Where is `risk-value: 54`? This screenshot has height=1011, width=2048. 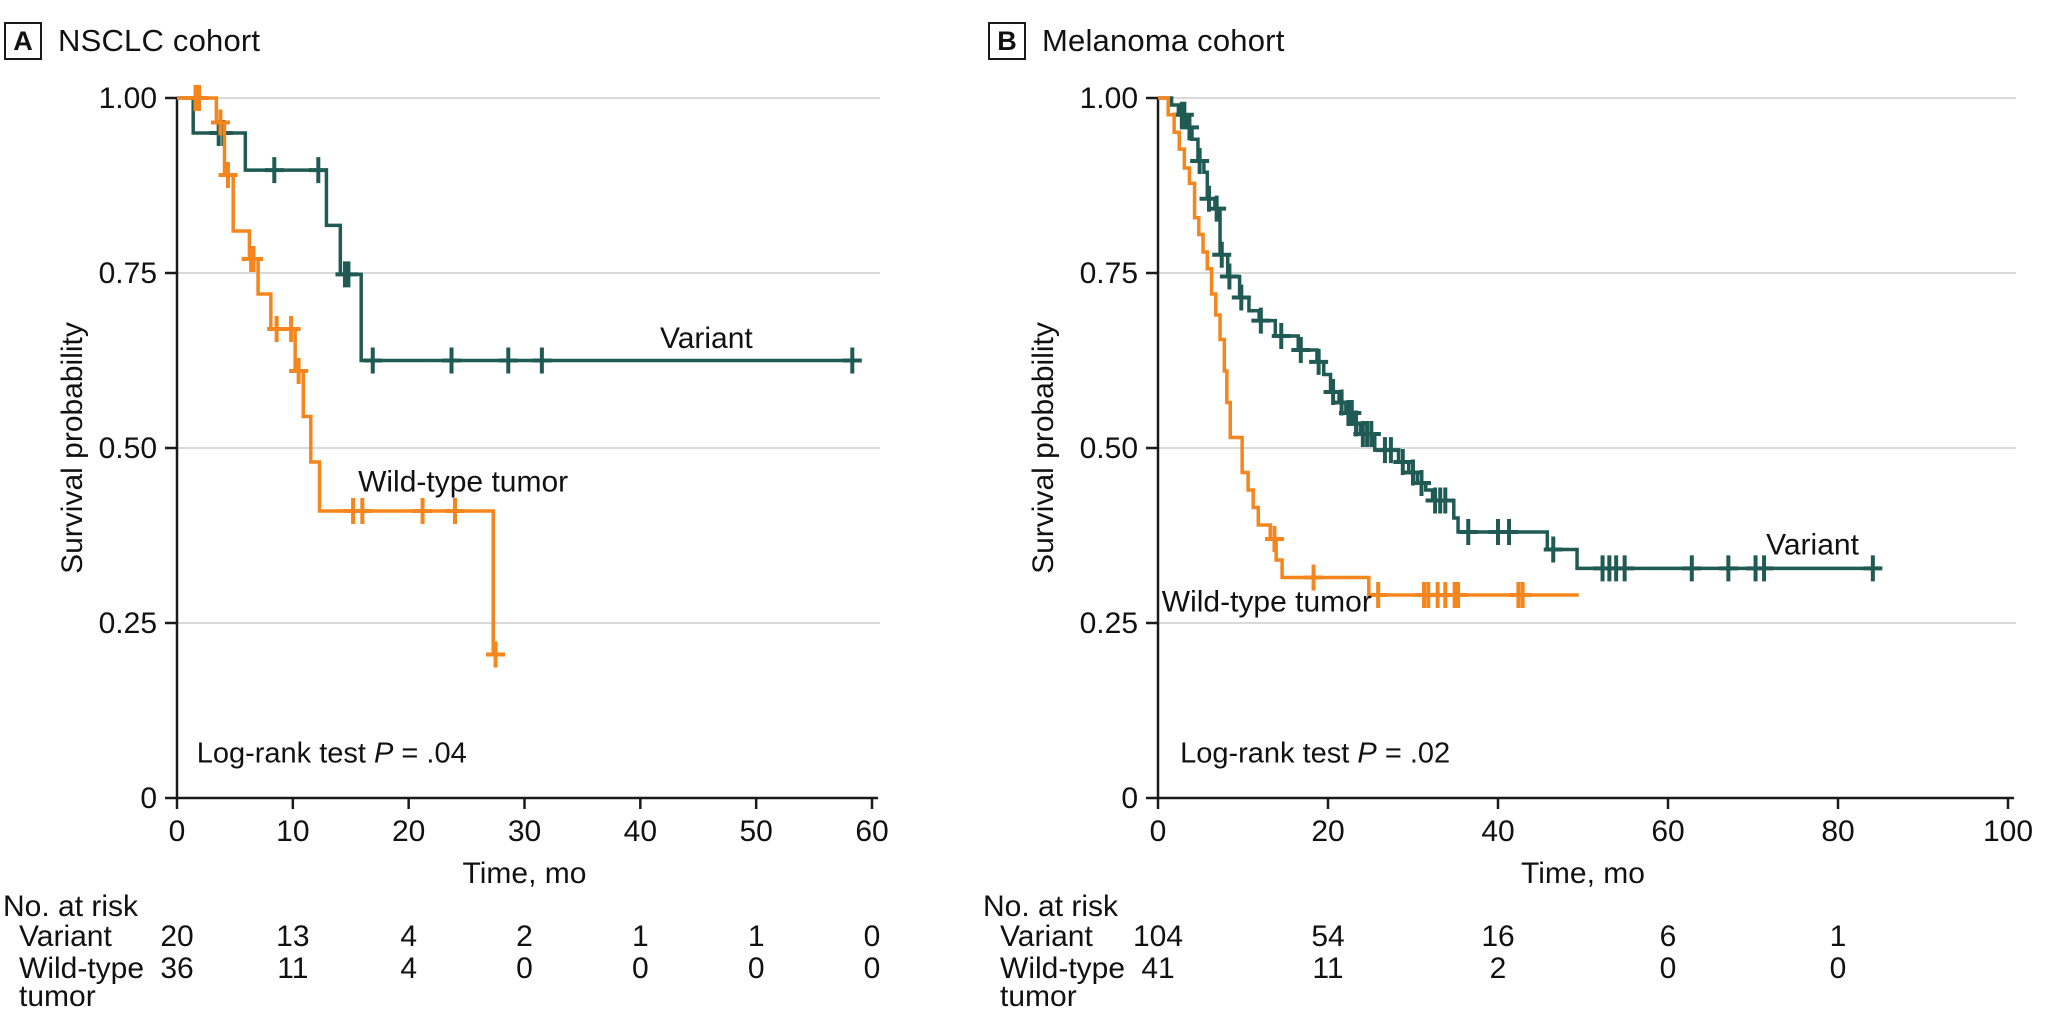 risk-value: 54 is located at coordinates (1327, 936).